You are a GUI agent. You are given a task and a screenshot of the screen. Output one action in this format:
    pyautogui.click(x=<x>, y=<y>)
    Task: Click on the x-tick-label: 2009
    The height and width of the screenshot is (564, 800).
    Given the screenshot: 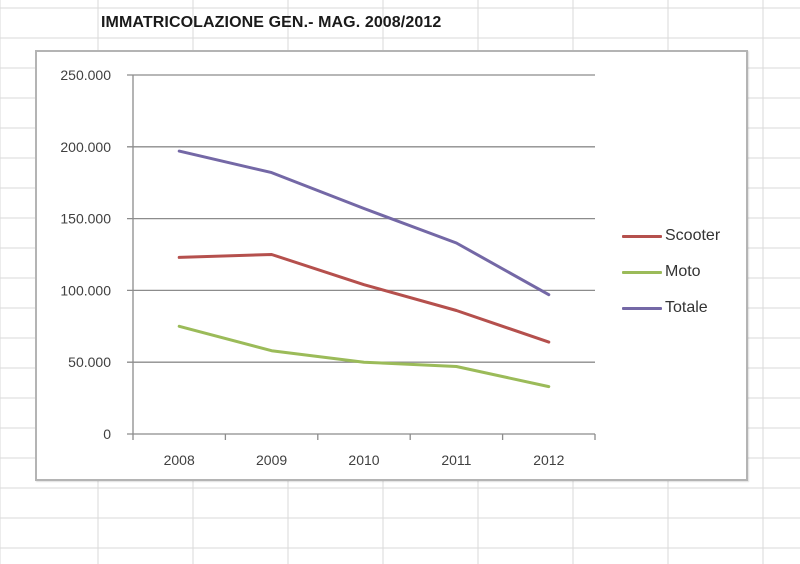 What is the action you would take?
    pyautogui.click(x=271, y=460)
    